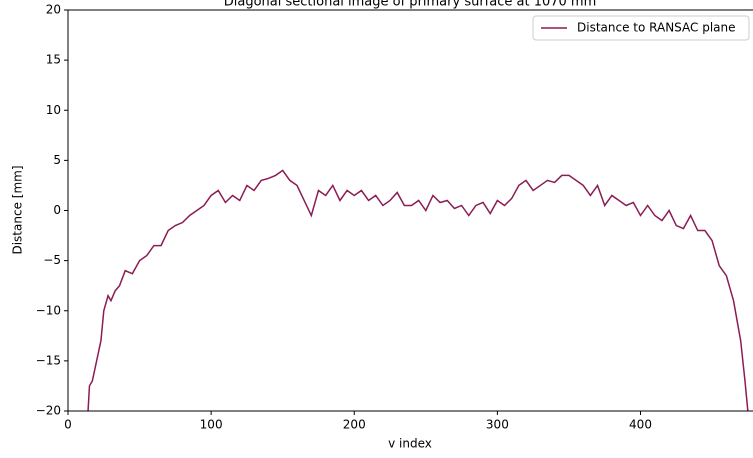  What do you see at coordinates (53, 10) in the screenshot?
I see `y-tick-label: 20` at bounding box center [53, 10].